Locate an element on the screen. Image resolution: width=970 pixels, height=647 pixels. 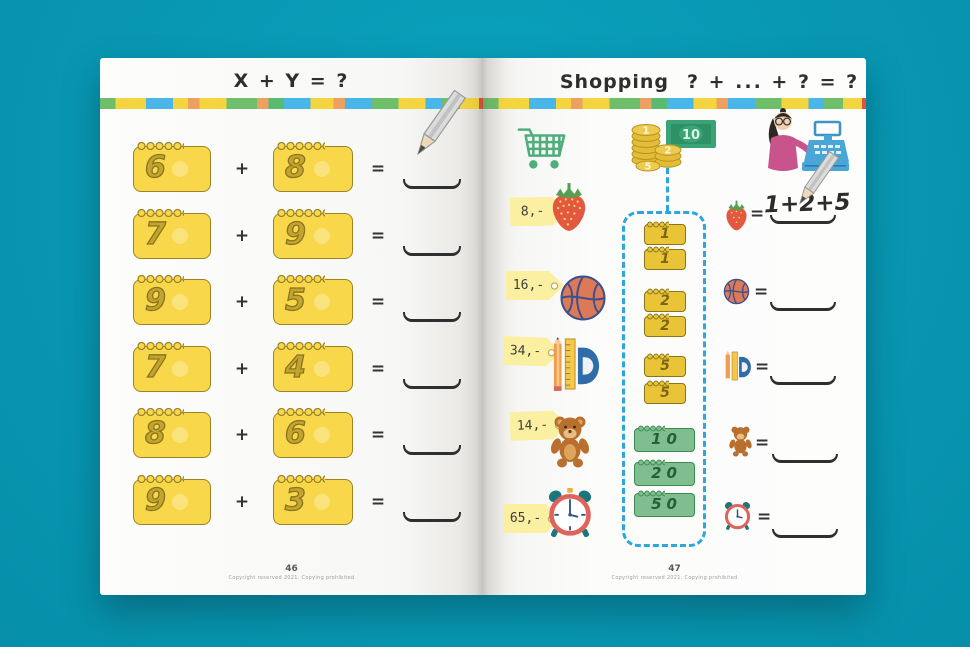
page-number: 47 is located at coordinates (674, 569).